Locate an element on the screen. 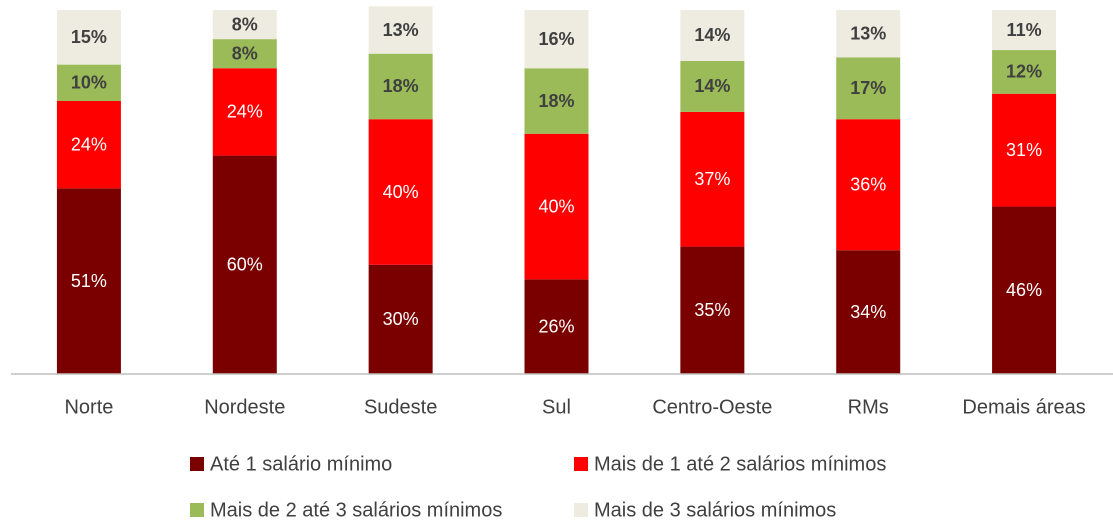  data-label: 37% is located at coordinates (712, 179).